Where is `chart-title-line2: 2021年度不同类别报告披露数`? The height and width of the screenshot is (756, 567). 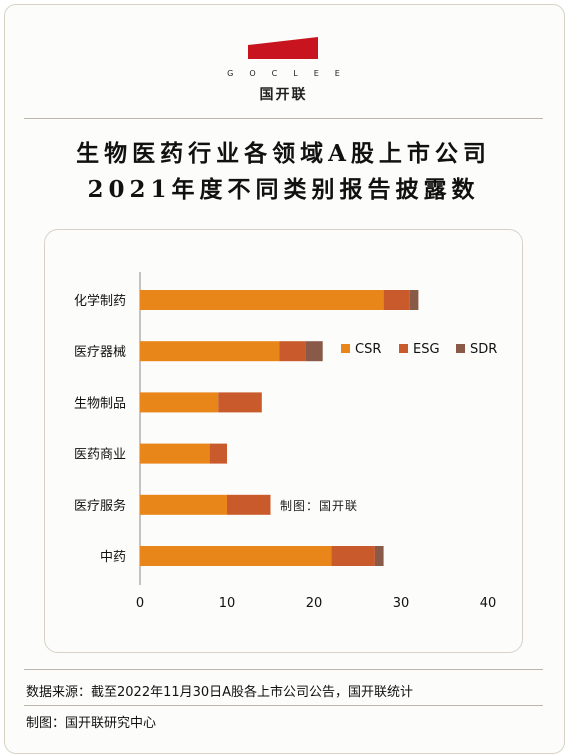 chart-title-line2: 2021年度不同类别报告披露数 is located at coordinates (283, 189).